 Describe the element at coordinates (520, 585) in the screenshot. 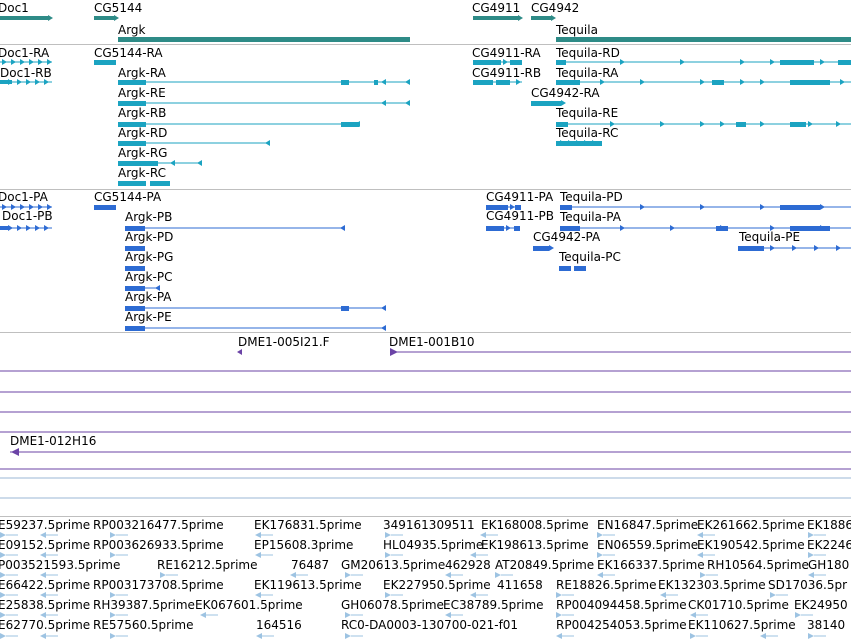

I see `est-label: 411658` at that location.